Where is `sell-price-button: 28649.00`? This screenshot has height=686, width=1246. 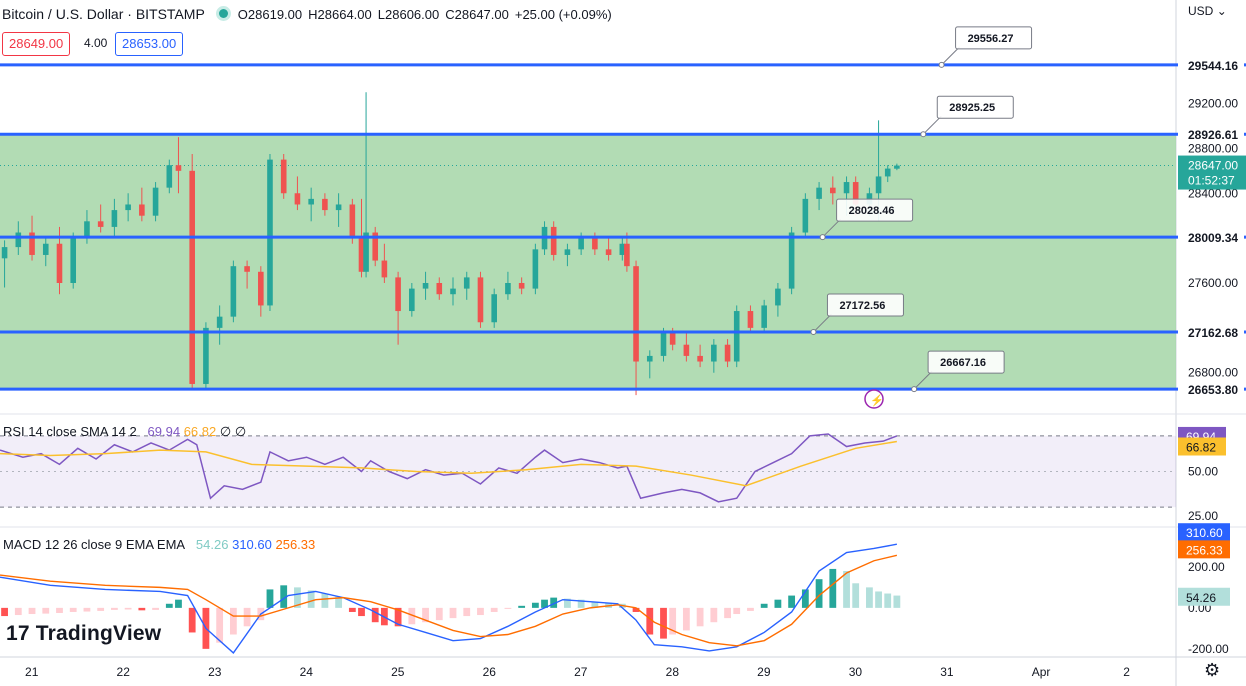
sell-price-button: 28649.00 is located at coordinates (36, 44).